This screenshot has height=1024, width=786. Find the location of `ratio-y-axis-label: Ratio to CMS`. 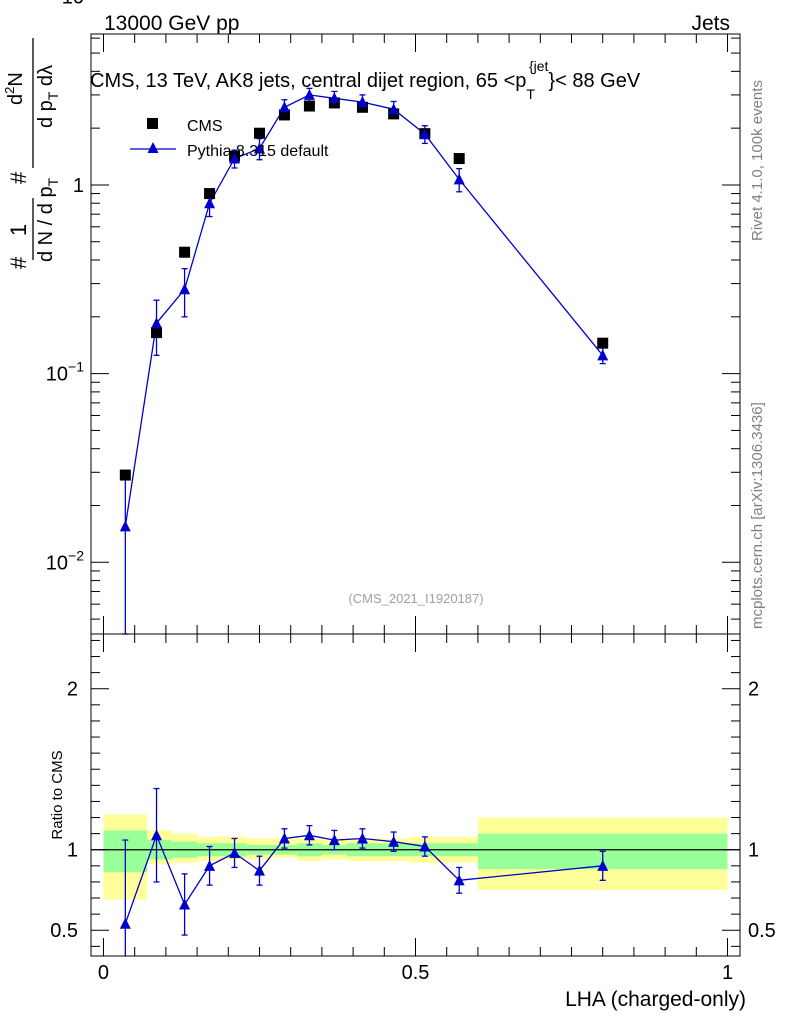

ratio-y-axis-label: Ratio to CMS is located at coordinates (57, 794).